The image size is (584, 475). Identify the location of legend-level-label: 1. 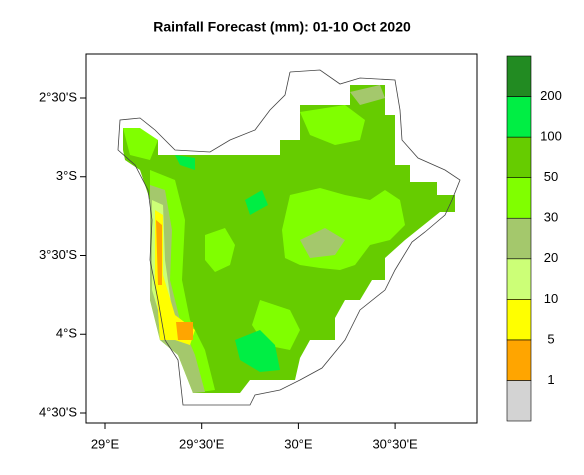
(550, 379).